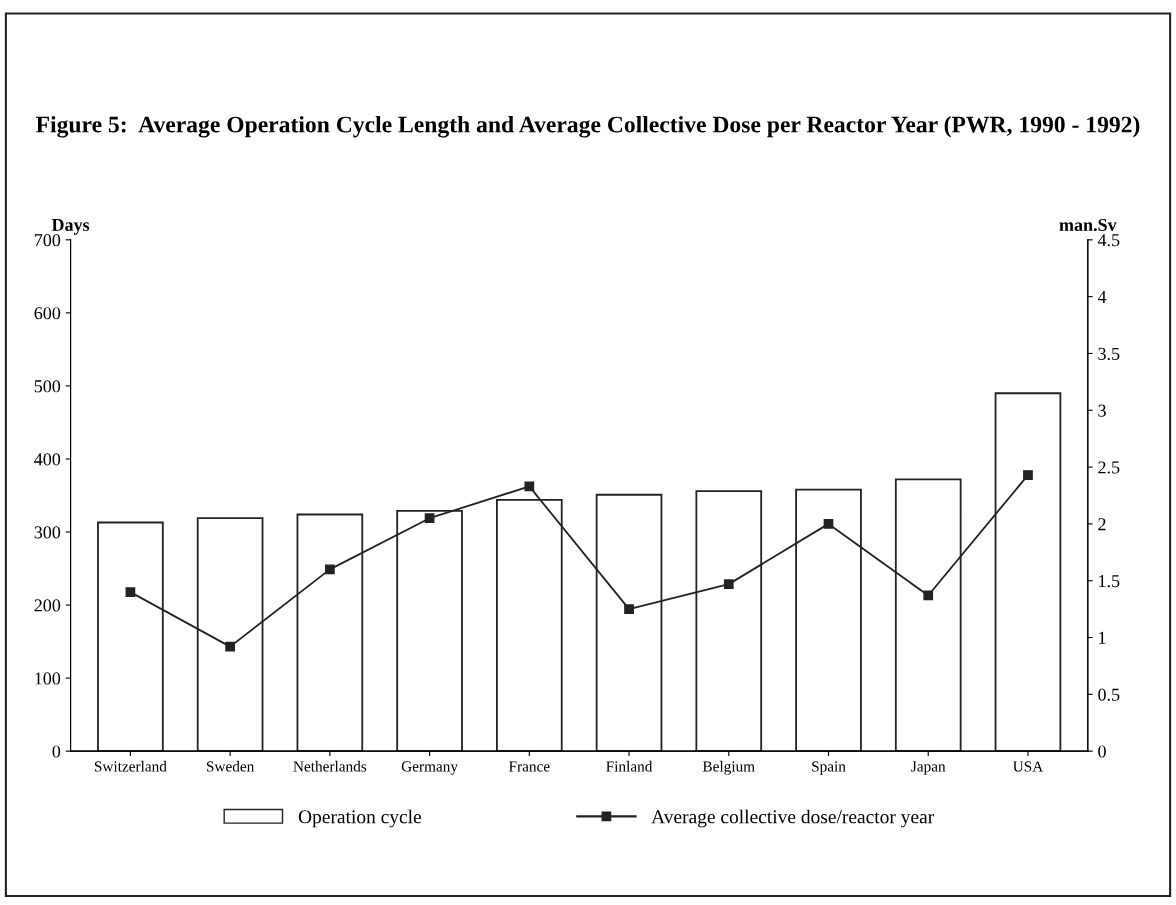 This screenshot has height=905, width=1176. I want to click on y2-tick-label: 3.5, so click(1109, 353).